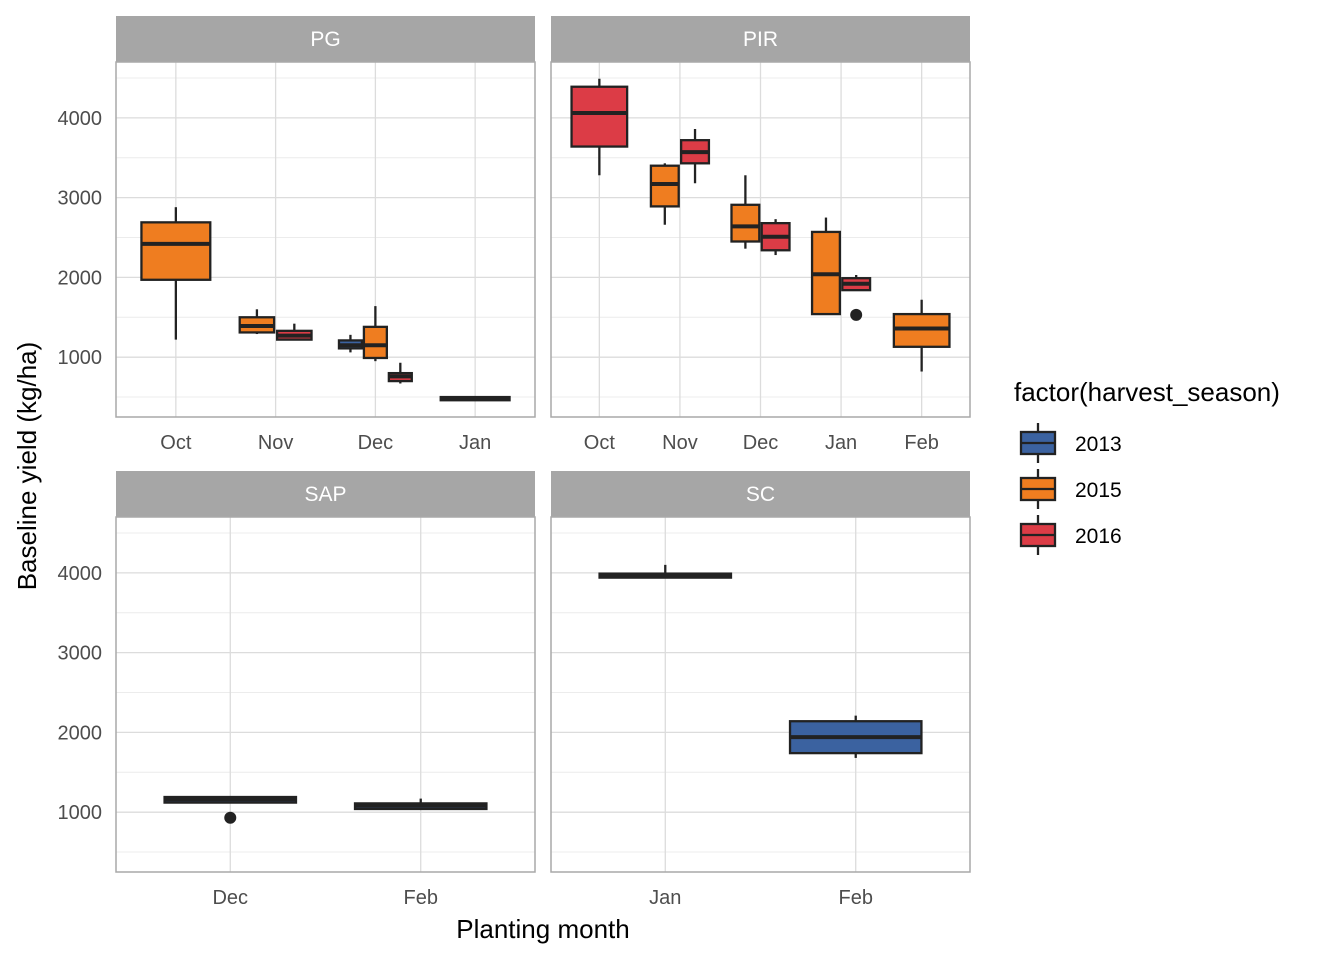 This screenshot has width=1344, height=960. What do you see at coordinates (1098, 536) in the screenshot?
I see `legend-label: 2016` at bounding box center [1098, 536].